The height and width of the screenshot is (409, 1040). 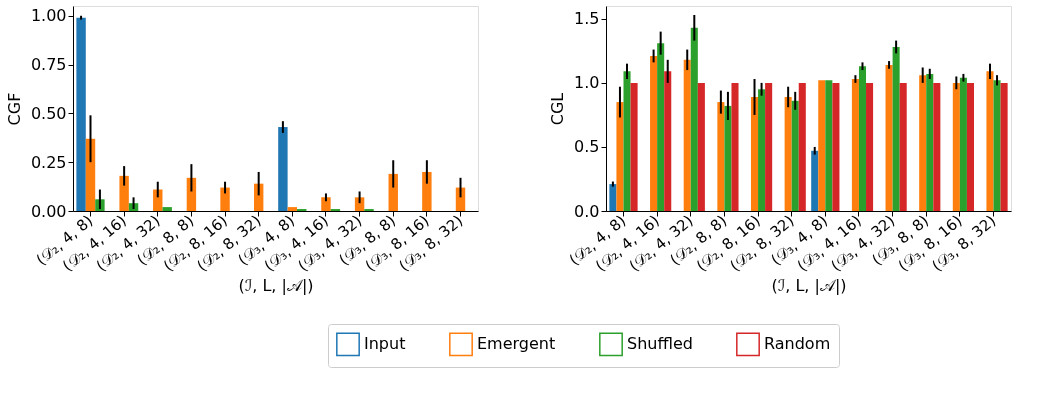 What do you see at coordinates (587, 211) in the screenshot?
I see `y-tick-label: 0.0` at bounding box center [587, 211].